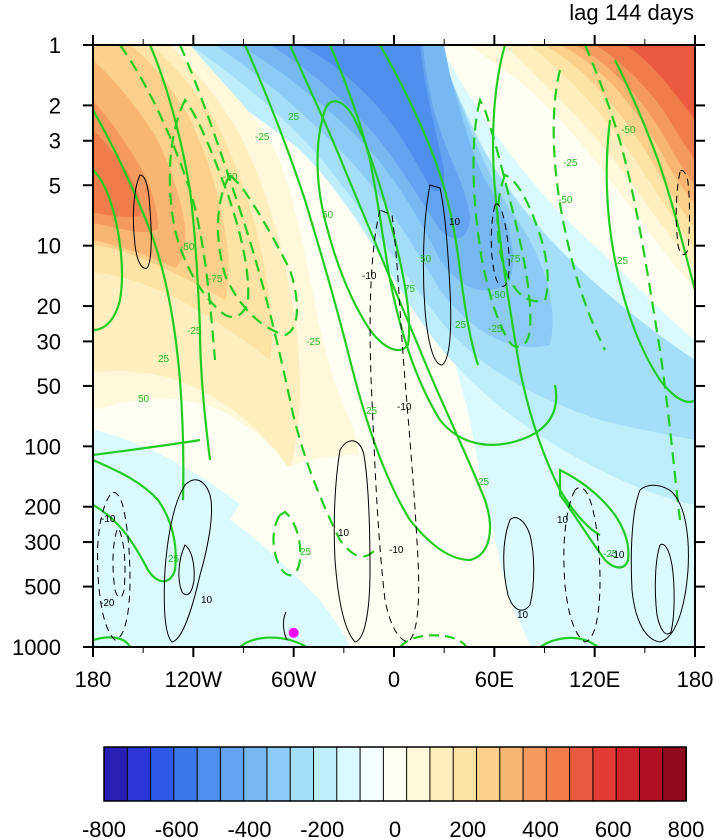 Image resolution: width=714 pixels, height=838 pixels. I want to click on y-tick-label: 200, so click(42, 507).